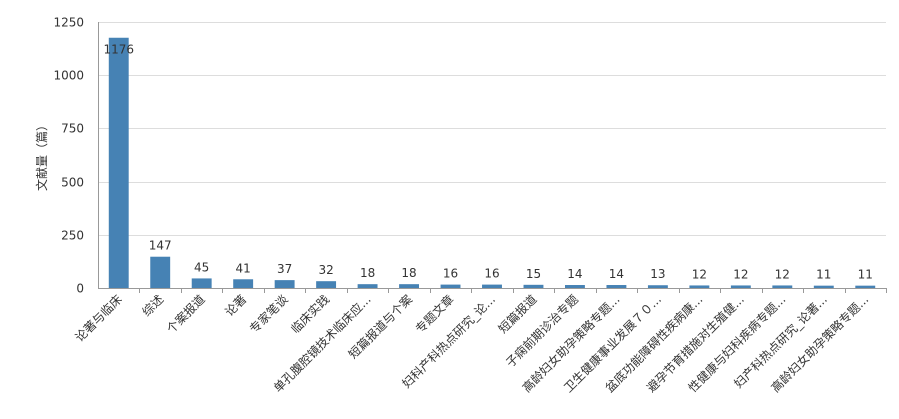  Describe the element at coordinates (160, 246) in the screenshot. I see `data-label: 147` at that location.